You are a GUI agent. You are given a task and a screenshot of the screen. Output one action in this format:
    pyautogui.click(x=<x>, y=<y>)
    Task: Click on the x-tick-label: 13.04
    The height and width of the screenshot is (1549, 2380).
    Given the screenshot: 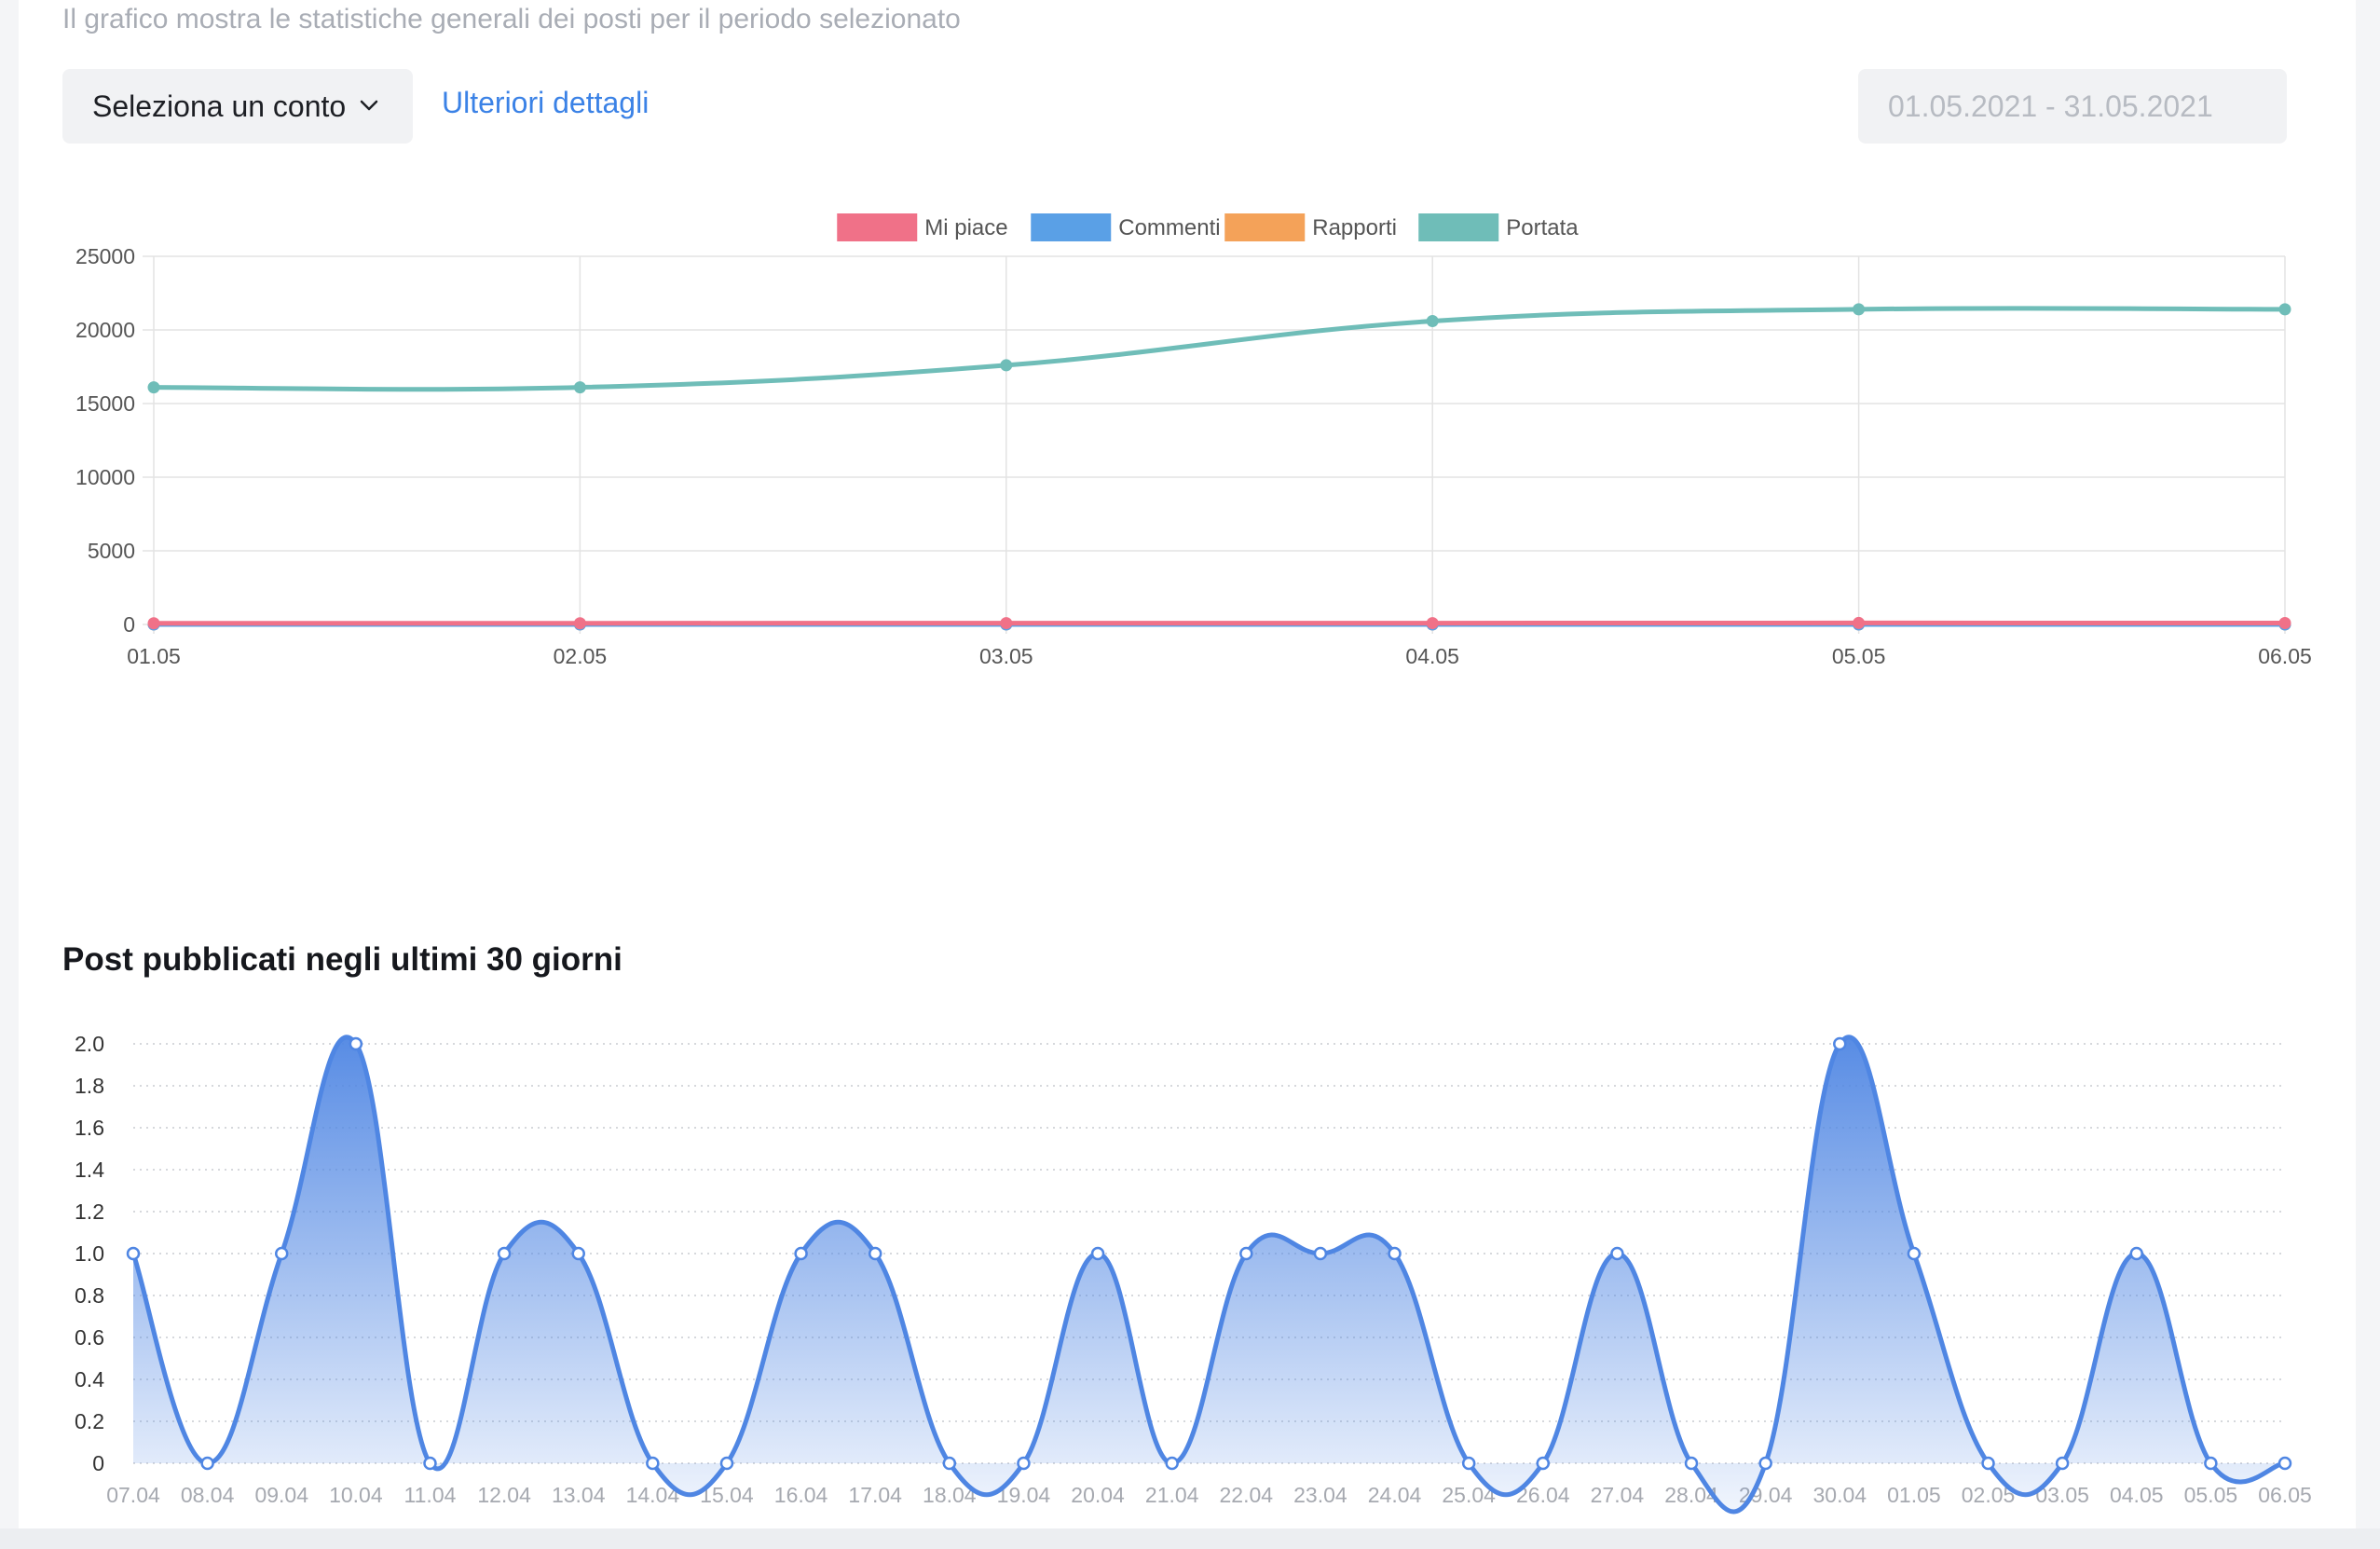 What is the action you would take?
    pyautogui.click(x=579, y=1495)
    